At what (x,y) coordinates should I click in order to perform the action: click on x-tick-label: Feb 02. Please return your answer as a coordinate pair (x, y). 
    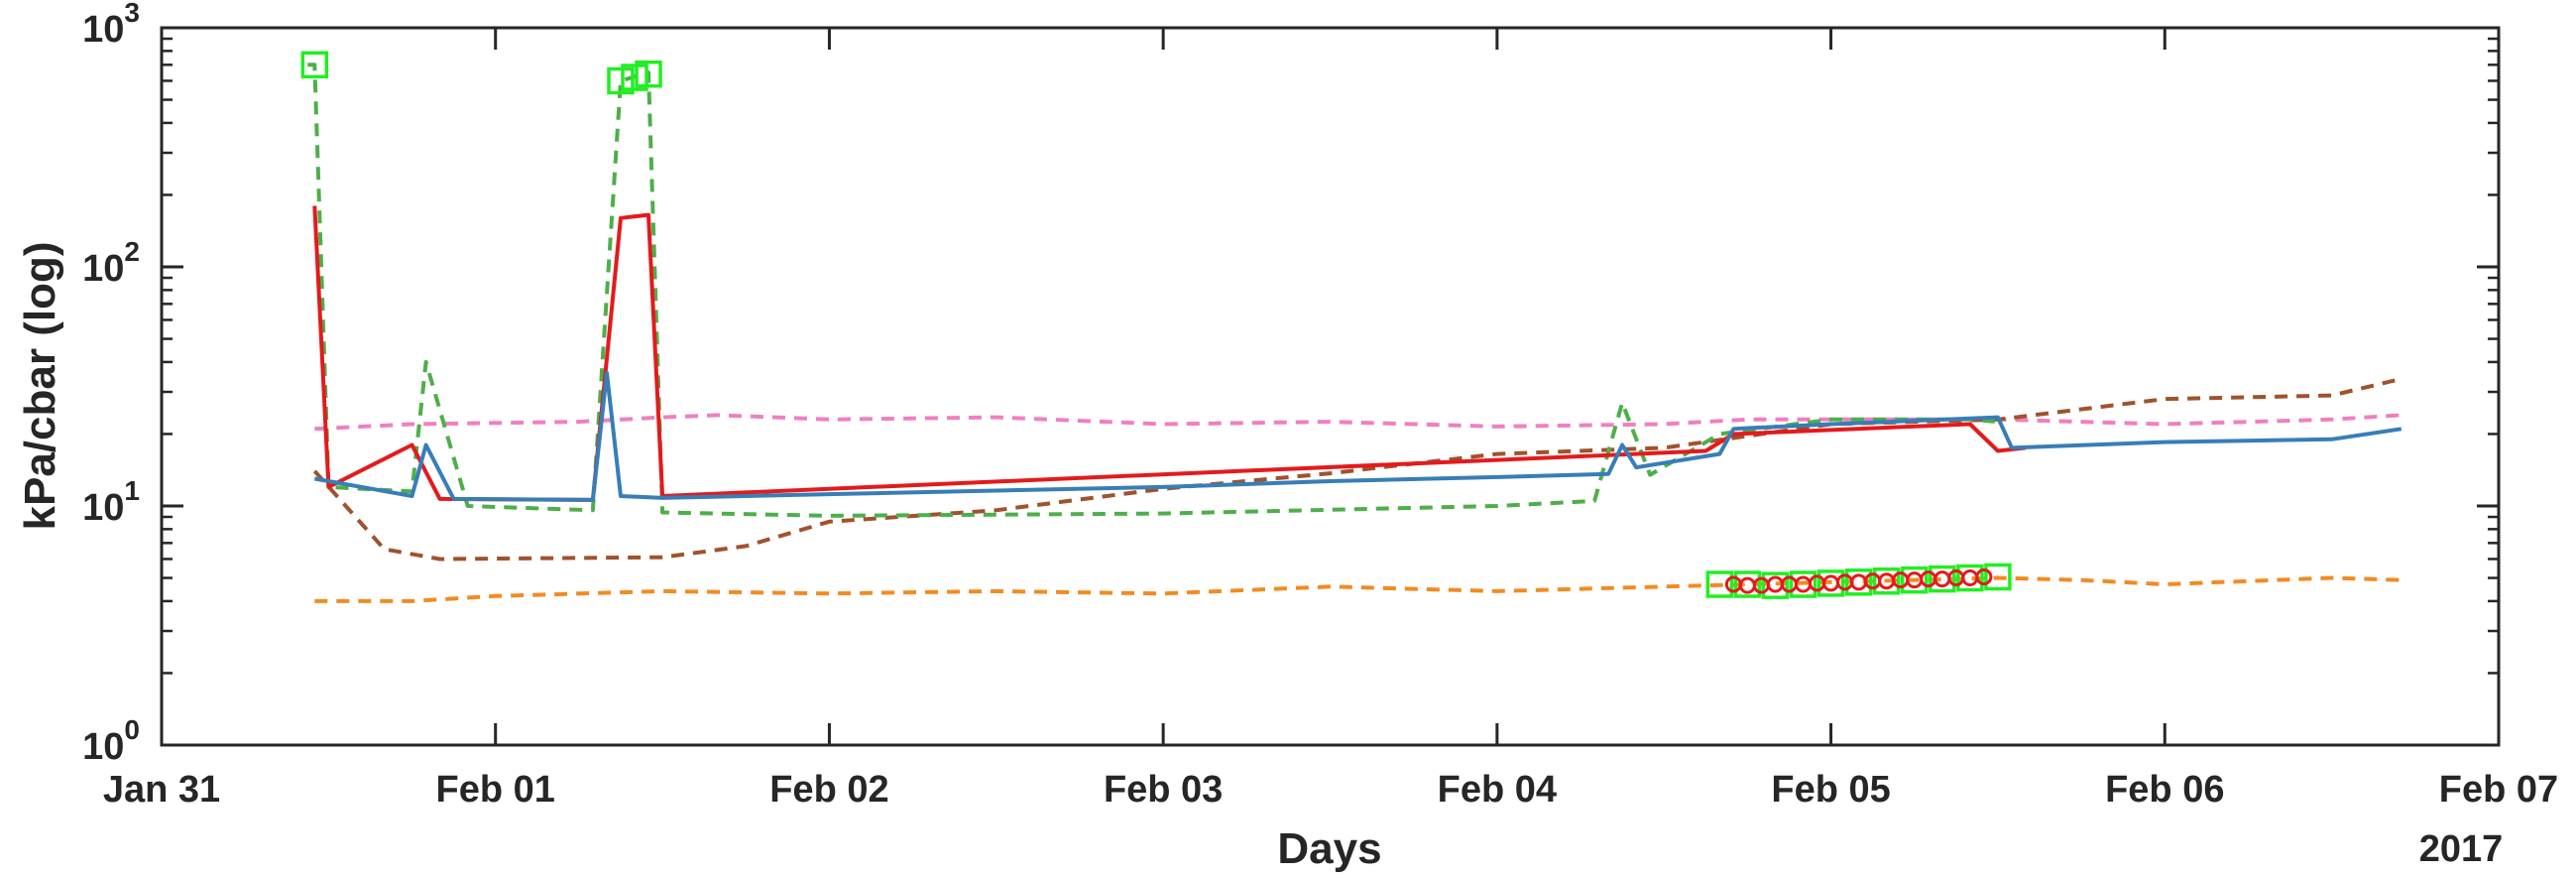
    Looking at the image, I should click on (828, 790).